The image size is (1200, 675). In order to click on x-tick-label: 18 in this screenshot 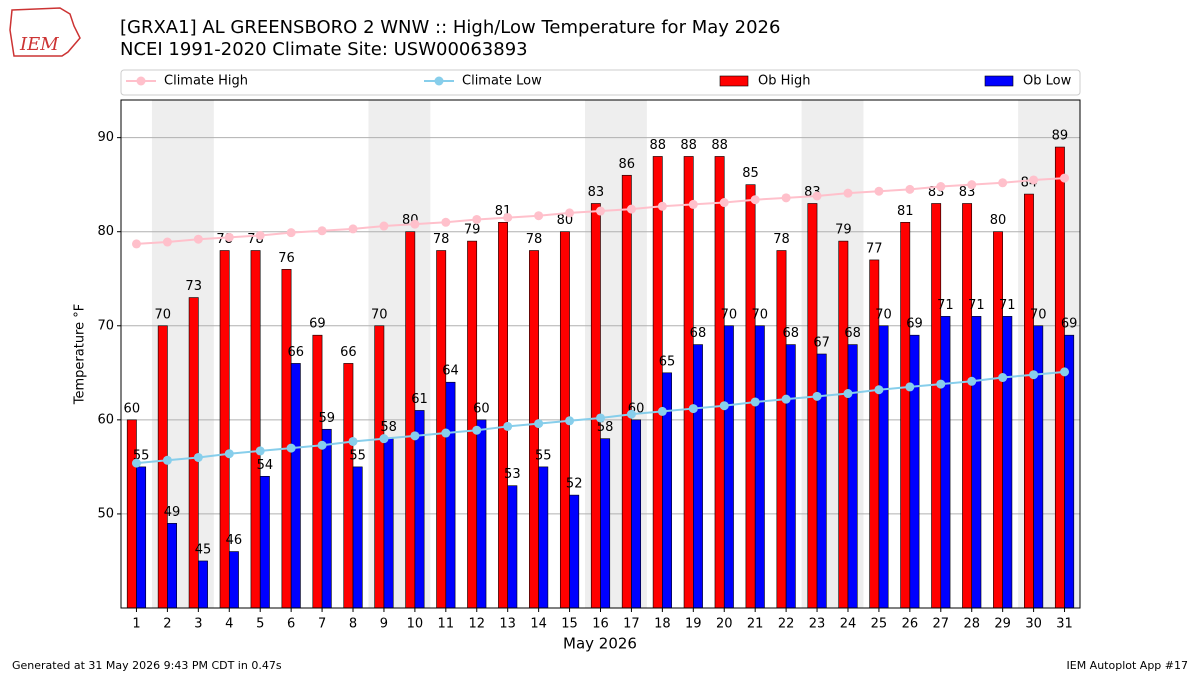, I will do `click(662, 624)`.